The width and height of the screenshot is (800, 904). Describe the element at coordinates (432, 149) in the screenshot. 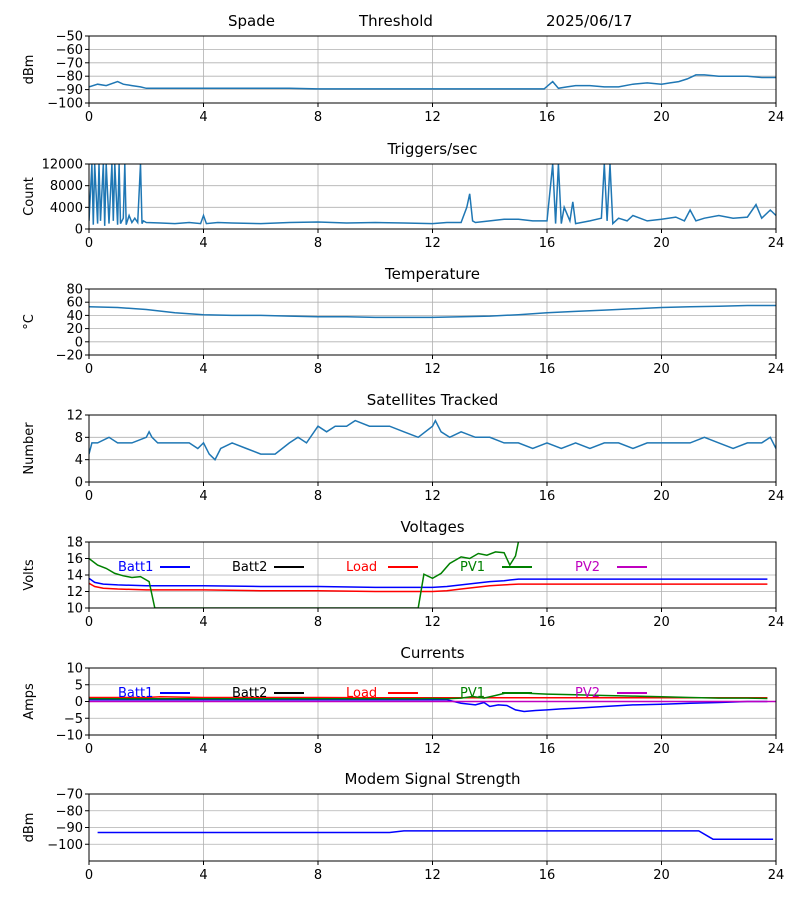

I see `chart-title: Triggers/sec` at that location.